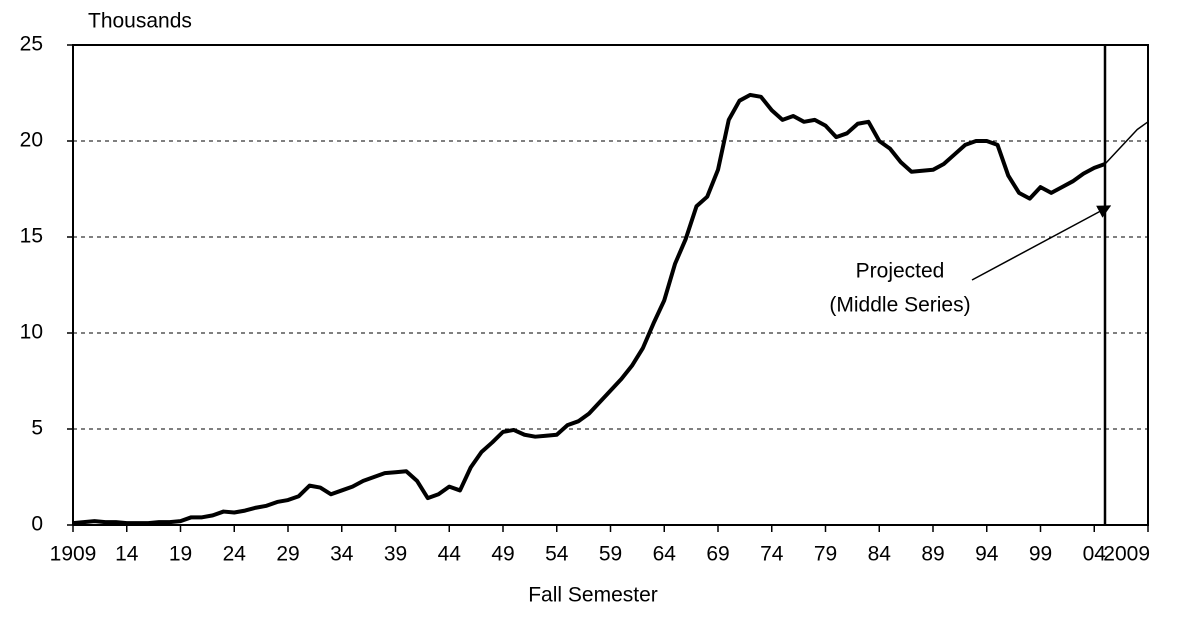 This screenshot has height=634, width=1186. Describe the element at coordinates (557, 554) in the screenshot. I see `x-tick-label: 54` at that location.